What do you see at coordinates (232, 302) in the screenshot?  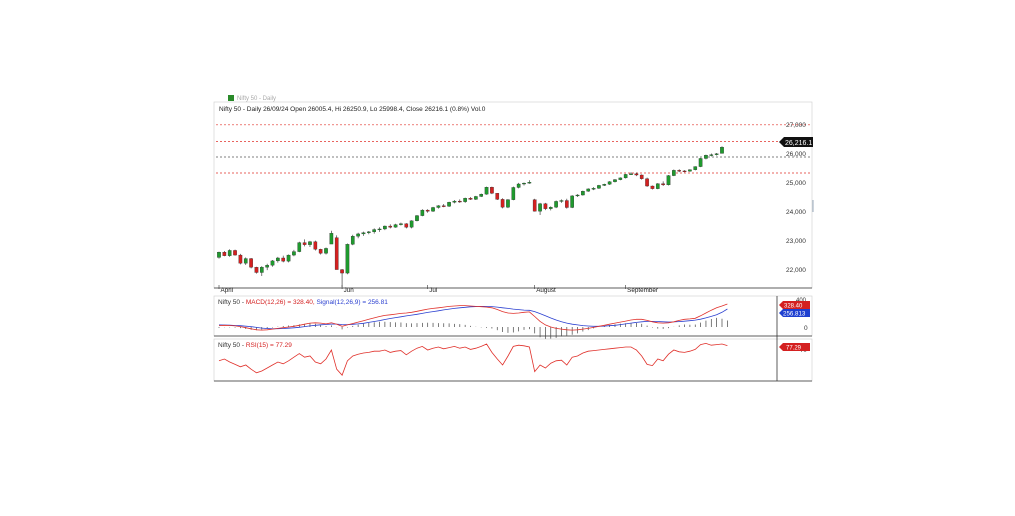 I see `macd-label-prefix: Nifty 50 -` at bounding box center [232, 302].